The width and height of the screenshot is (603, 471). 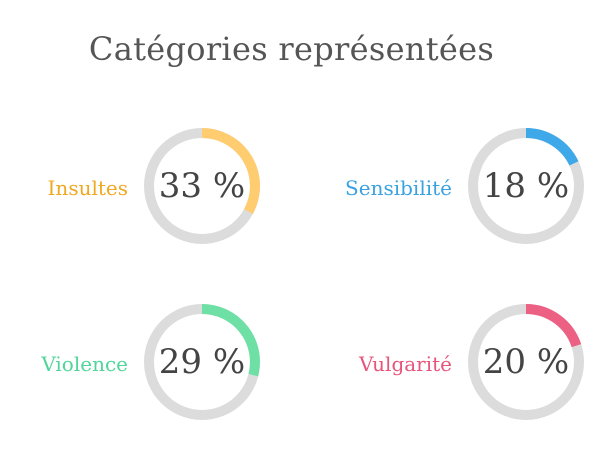 What do you see at coordinates (84, 364) in the screenshot?
I see `category-label-violence: Violence` at bounding box center [84, 364].